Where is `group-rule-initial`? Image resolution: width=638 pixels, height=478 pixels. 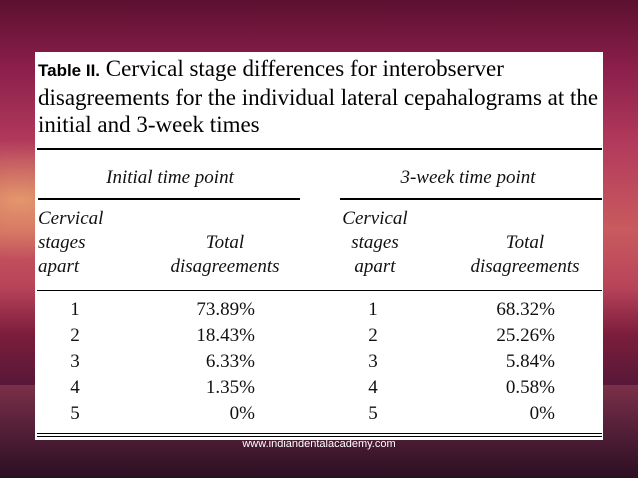
group-rule-initial is located at coordinates (169, 199).